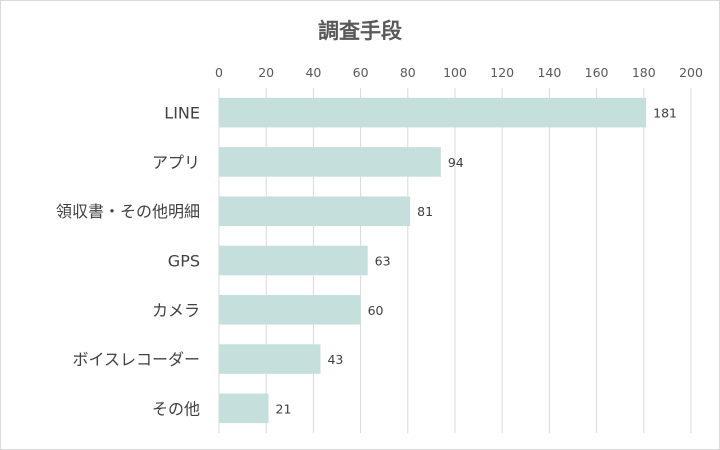 The image size is (720, 450). I want to click on x-tick-label: 20, so click(266, 72).